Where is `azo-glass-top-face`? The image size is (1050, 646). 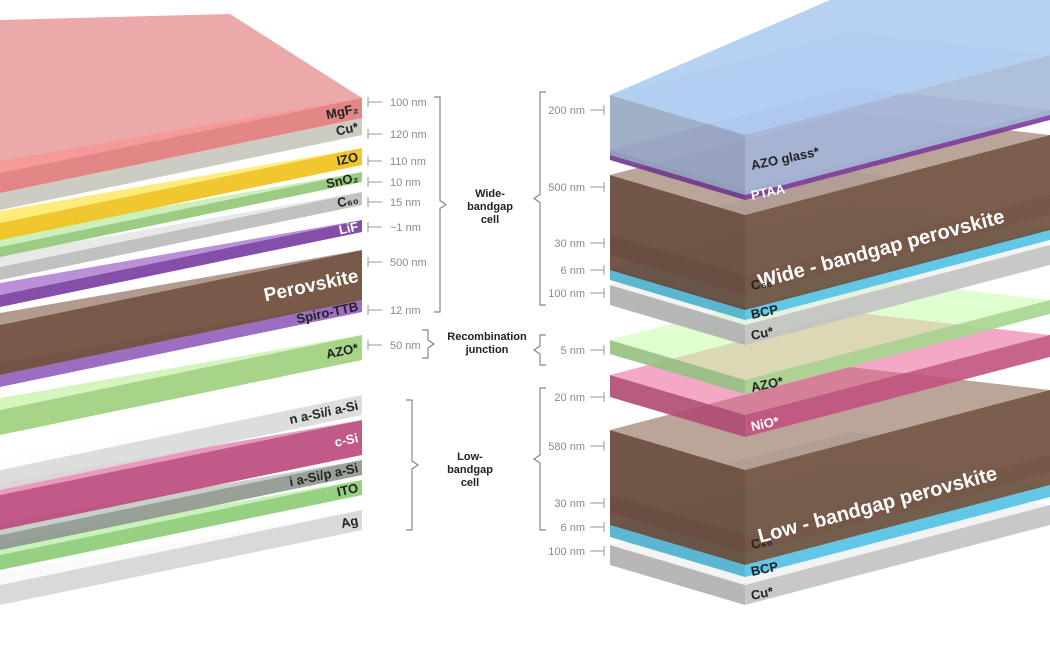
azo-glass-top-face is located at coordinates (830, 67).